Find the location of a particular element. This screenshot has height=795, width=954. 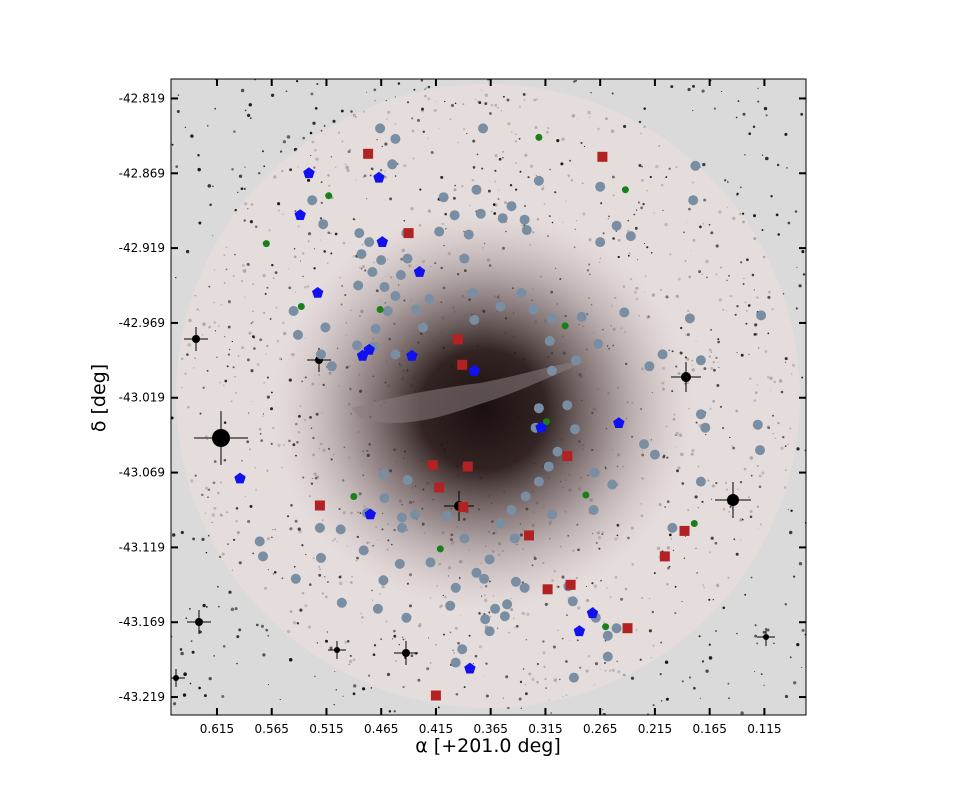

x-tick-label: 0.115 is located at coordinates (764, 729).